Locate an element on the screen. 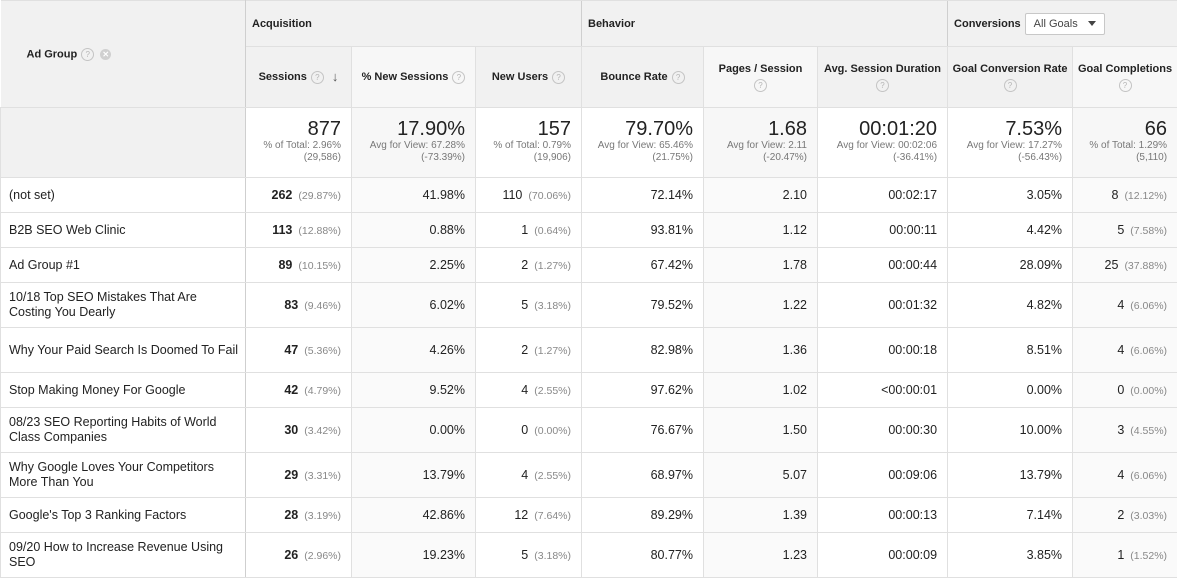 This screenshot has height=580, width=1177. total-cell: 79.70% Avg for View: 65.46% (21.75%) is located at coordinates (642, 142).